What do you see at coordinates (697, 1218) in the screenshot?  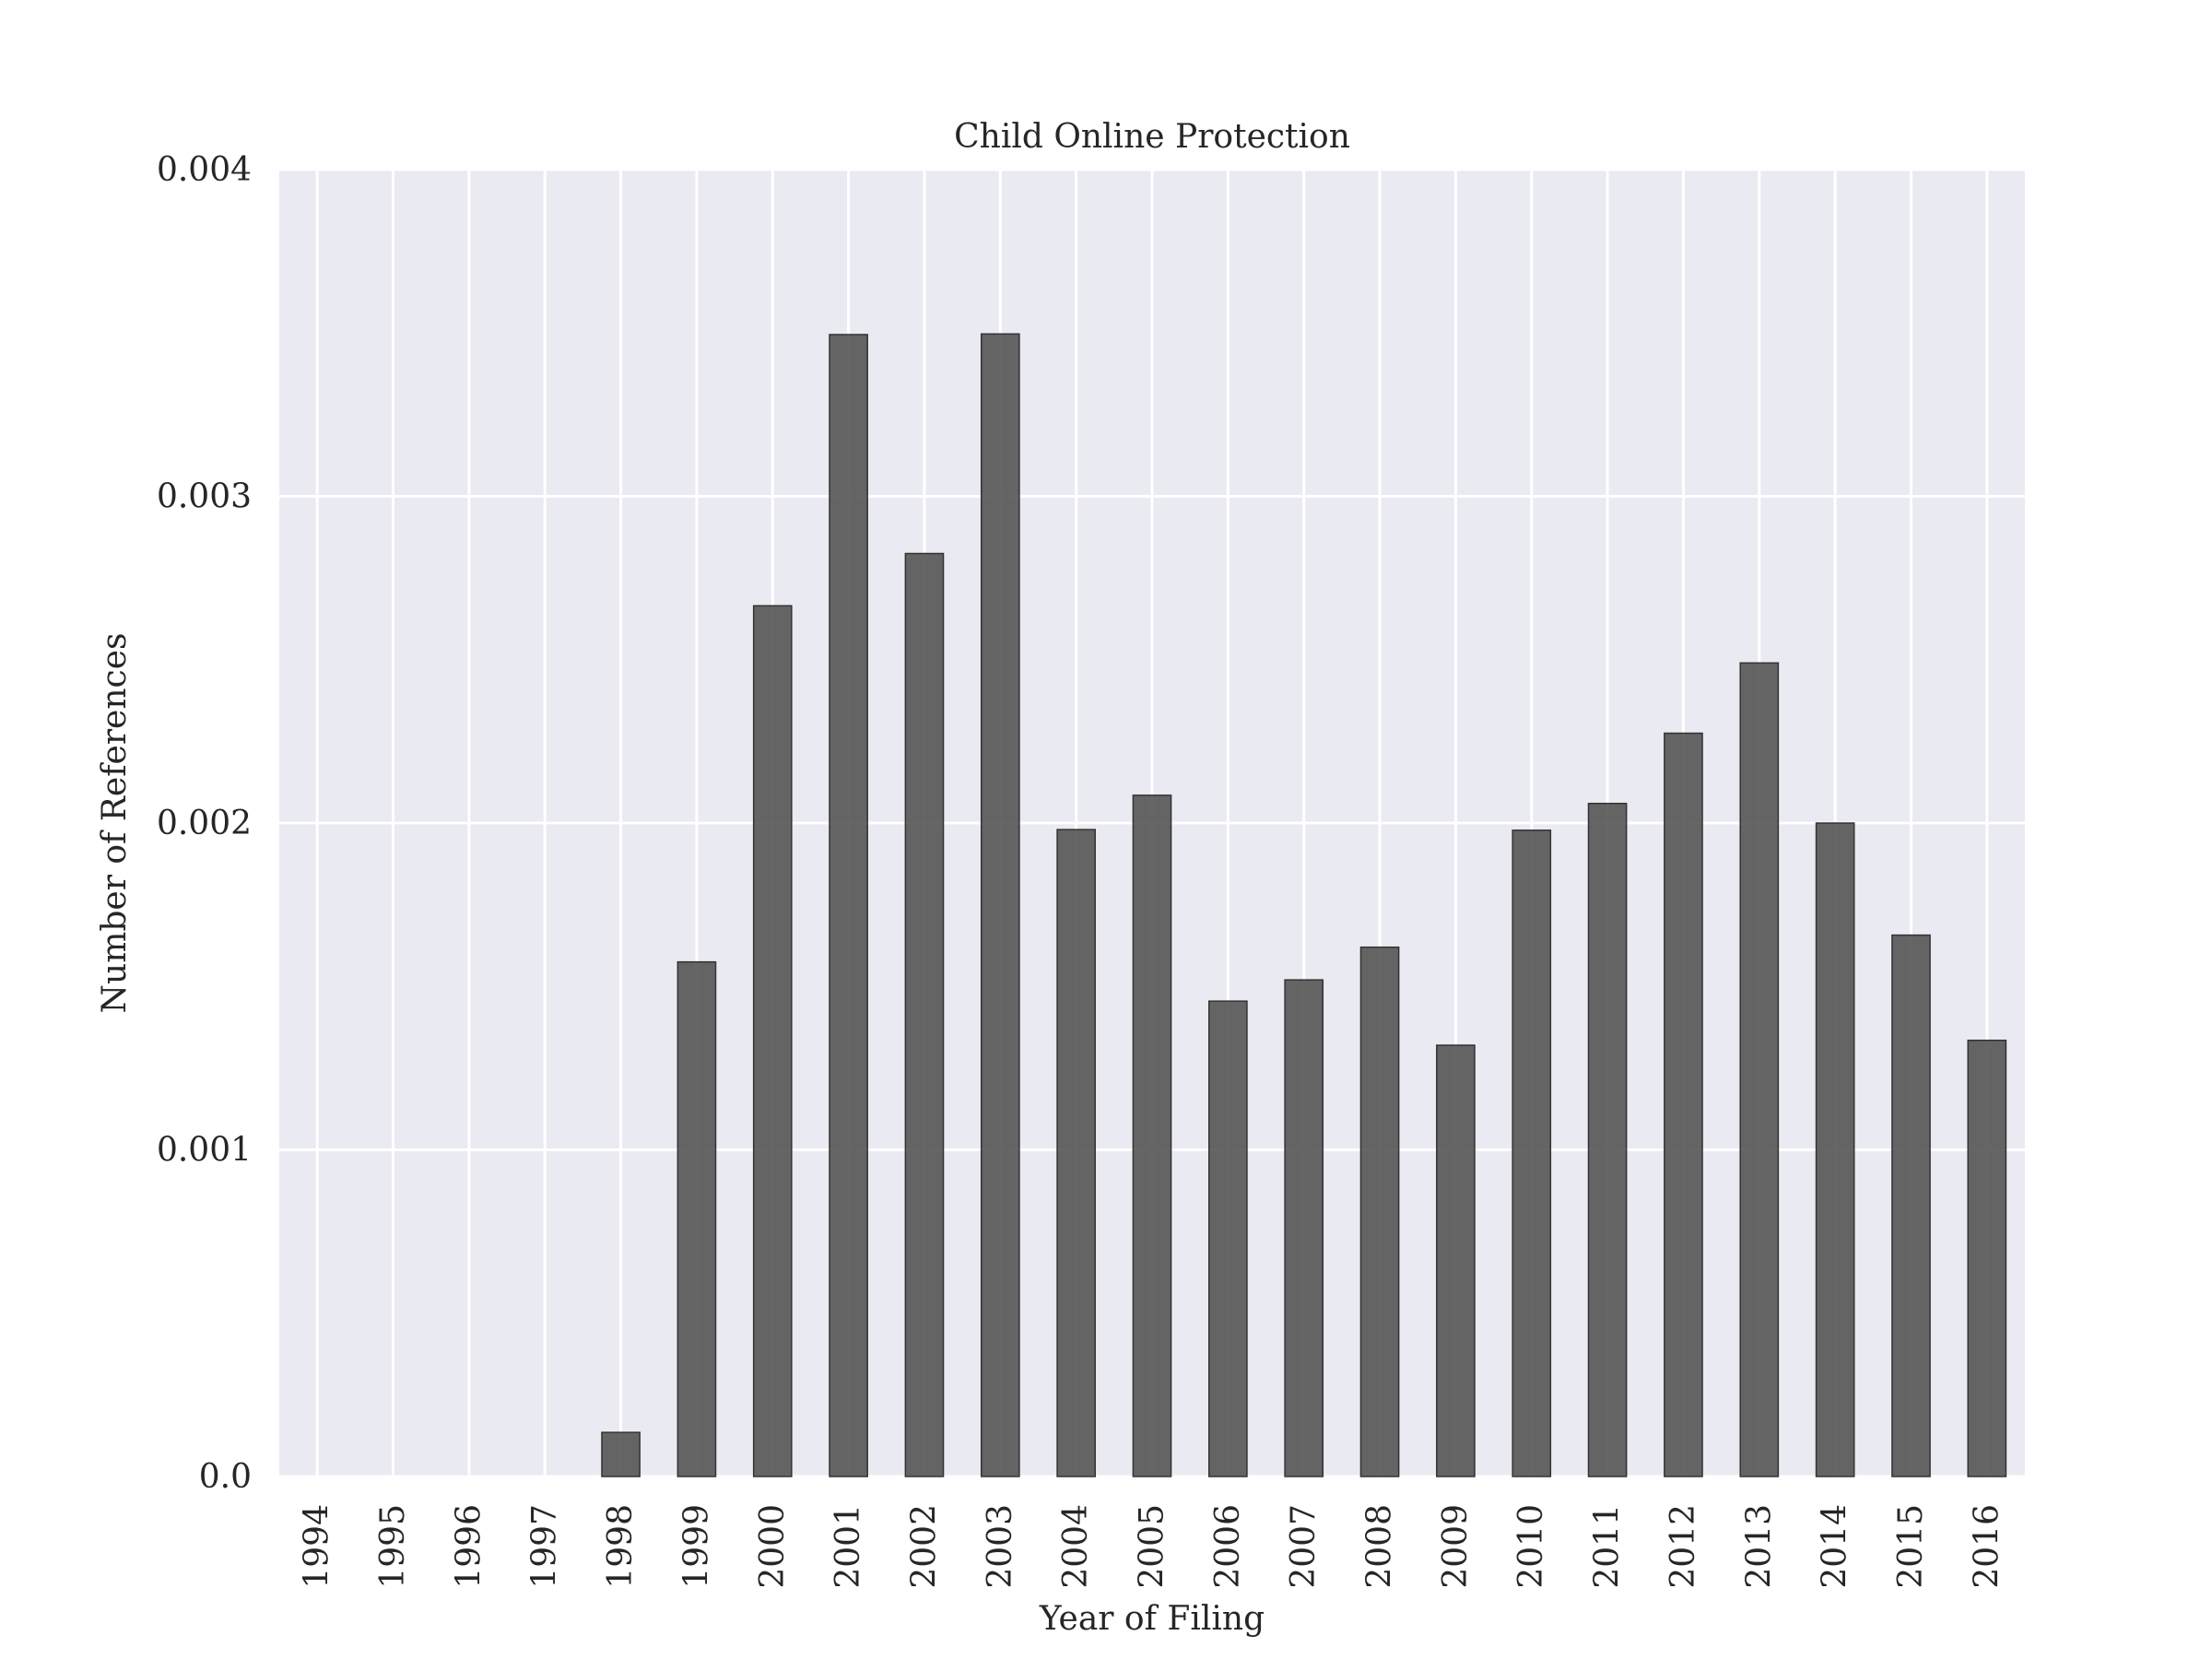 I see `bar-1999` at bounding box center [697, 1218].